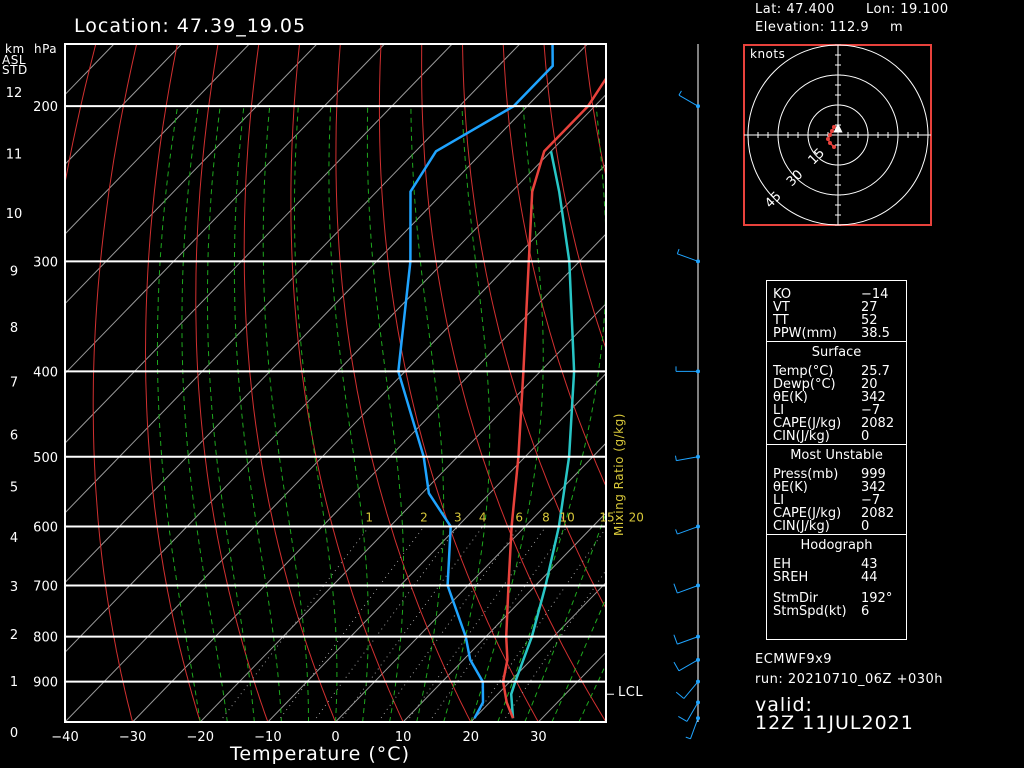 The height and width of the screenshot is (768, 1024). What do you see at coordinates (869, 577) in the screenshot?
I see `index-value: 44` at bounding box center [869, 577].